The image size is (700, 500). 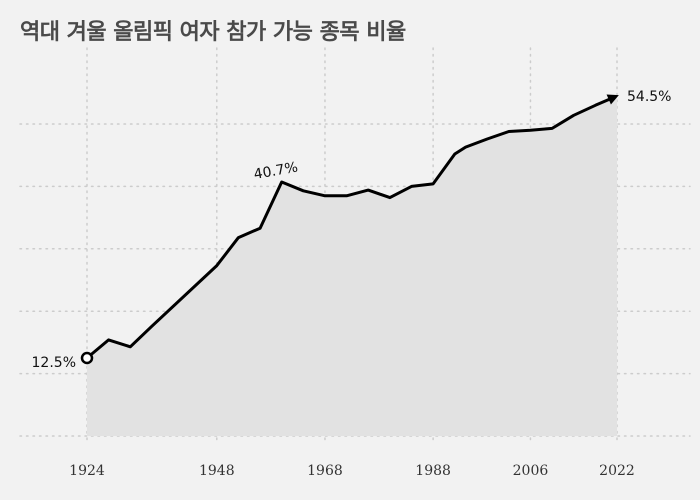 I want to click on x-tick-label: 1948, so click(x=217, y=471).